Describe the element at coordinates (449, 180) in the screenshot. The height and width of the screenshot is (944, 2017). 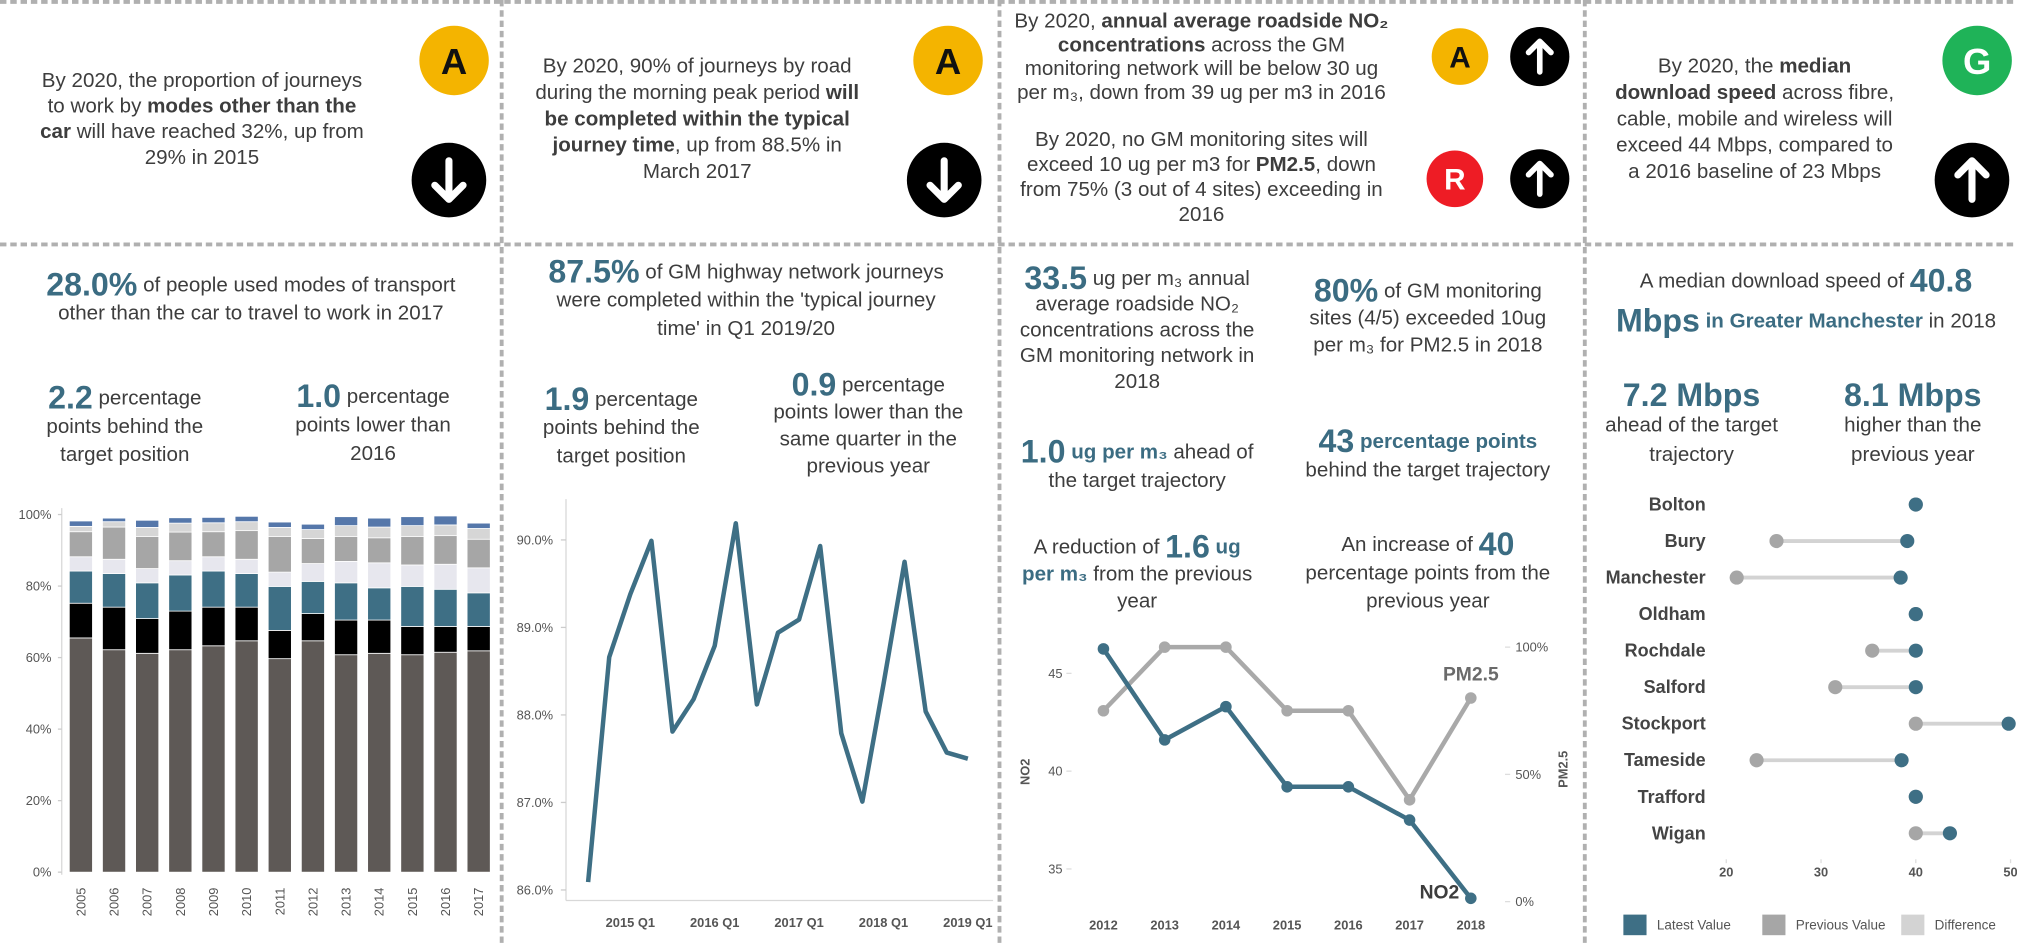
I see `trend-arrow-glyph` at that location.